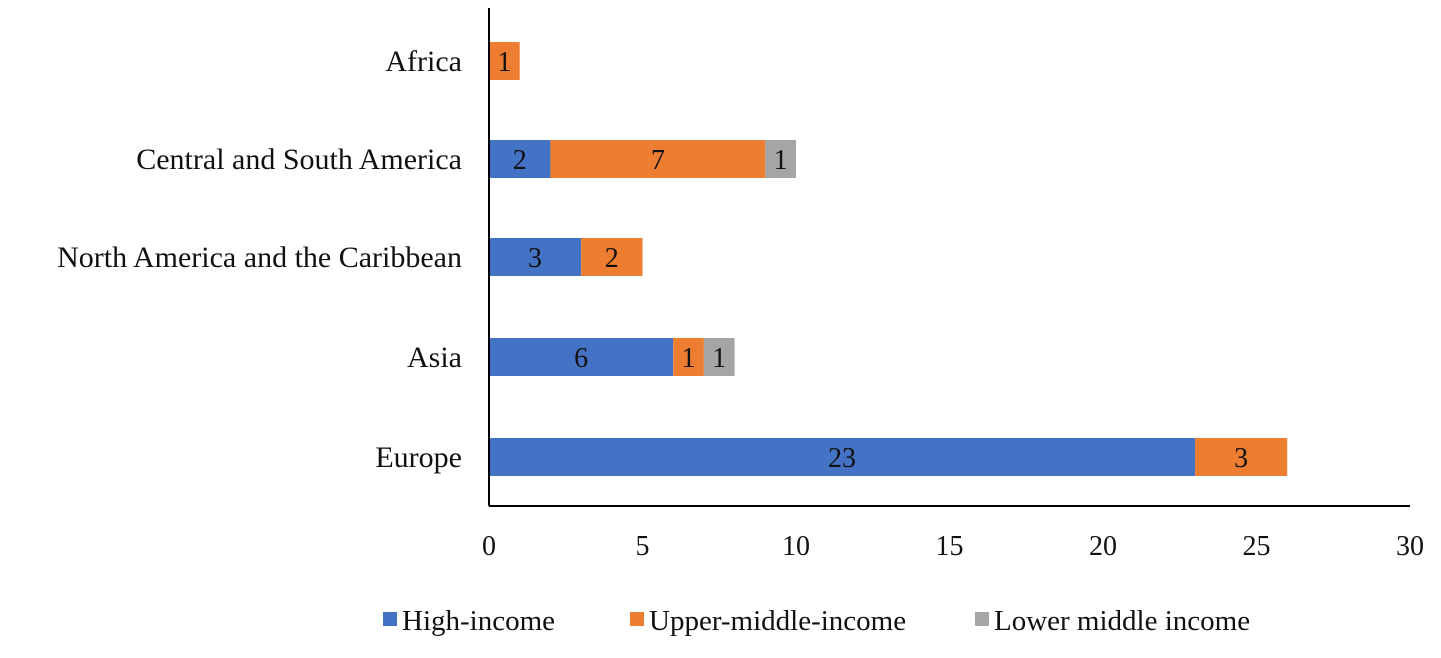  What do you see at coordinates (1410, 546) in the screenshot?
I see `x-tick-label-30: 30` at bounding box center [1410, 546].